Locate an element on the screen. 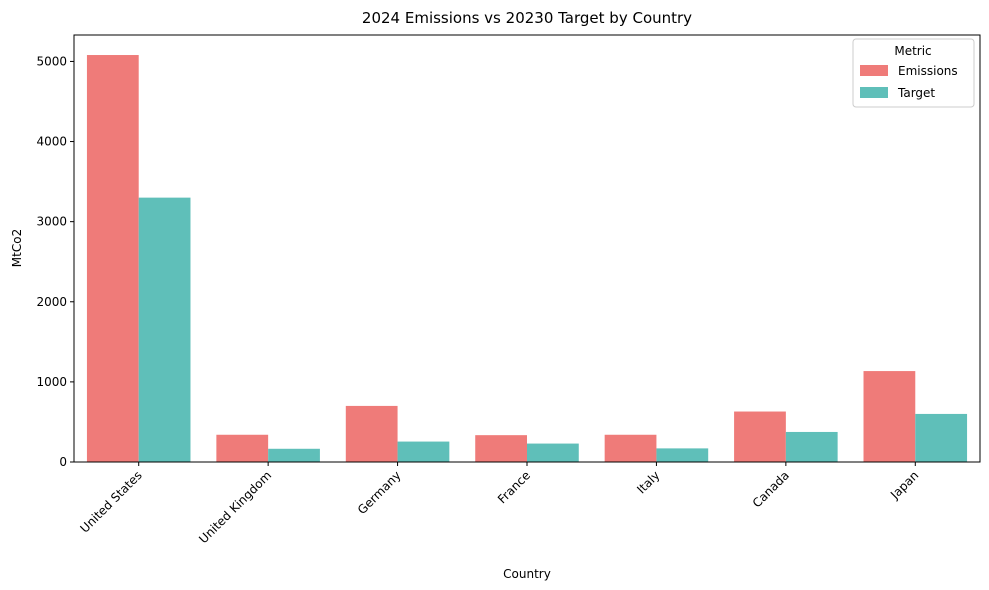 This screenshot has height=590, width=989. bar-emissions-canada is located at coordinates (760, 436).